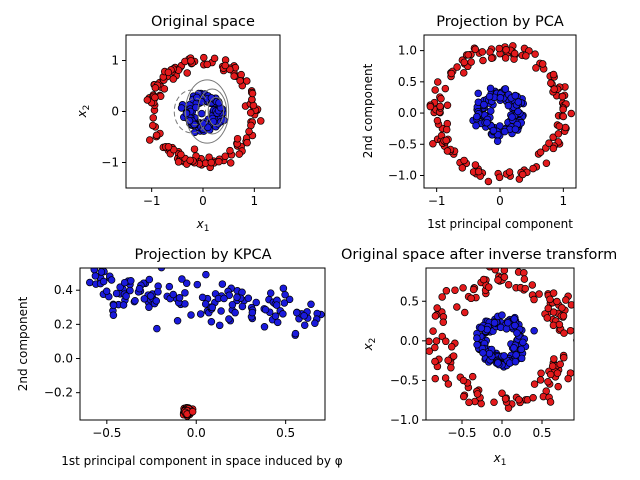  What do you see at coordinates (500, 224) in the screenshot?
I see `pca-xlabel: 1st principal component` at bounding box center [500, 224].